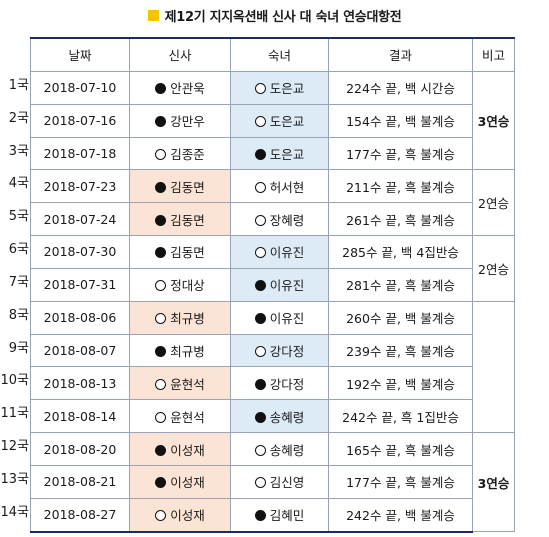 This screenshot has width=549, height=537. Describe the element at coordinates (180, 416) in the screenshot. I see `men-player-cell: 윤현석` at that location.